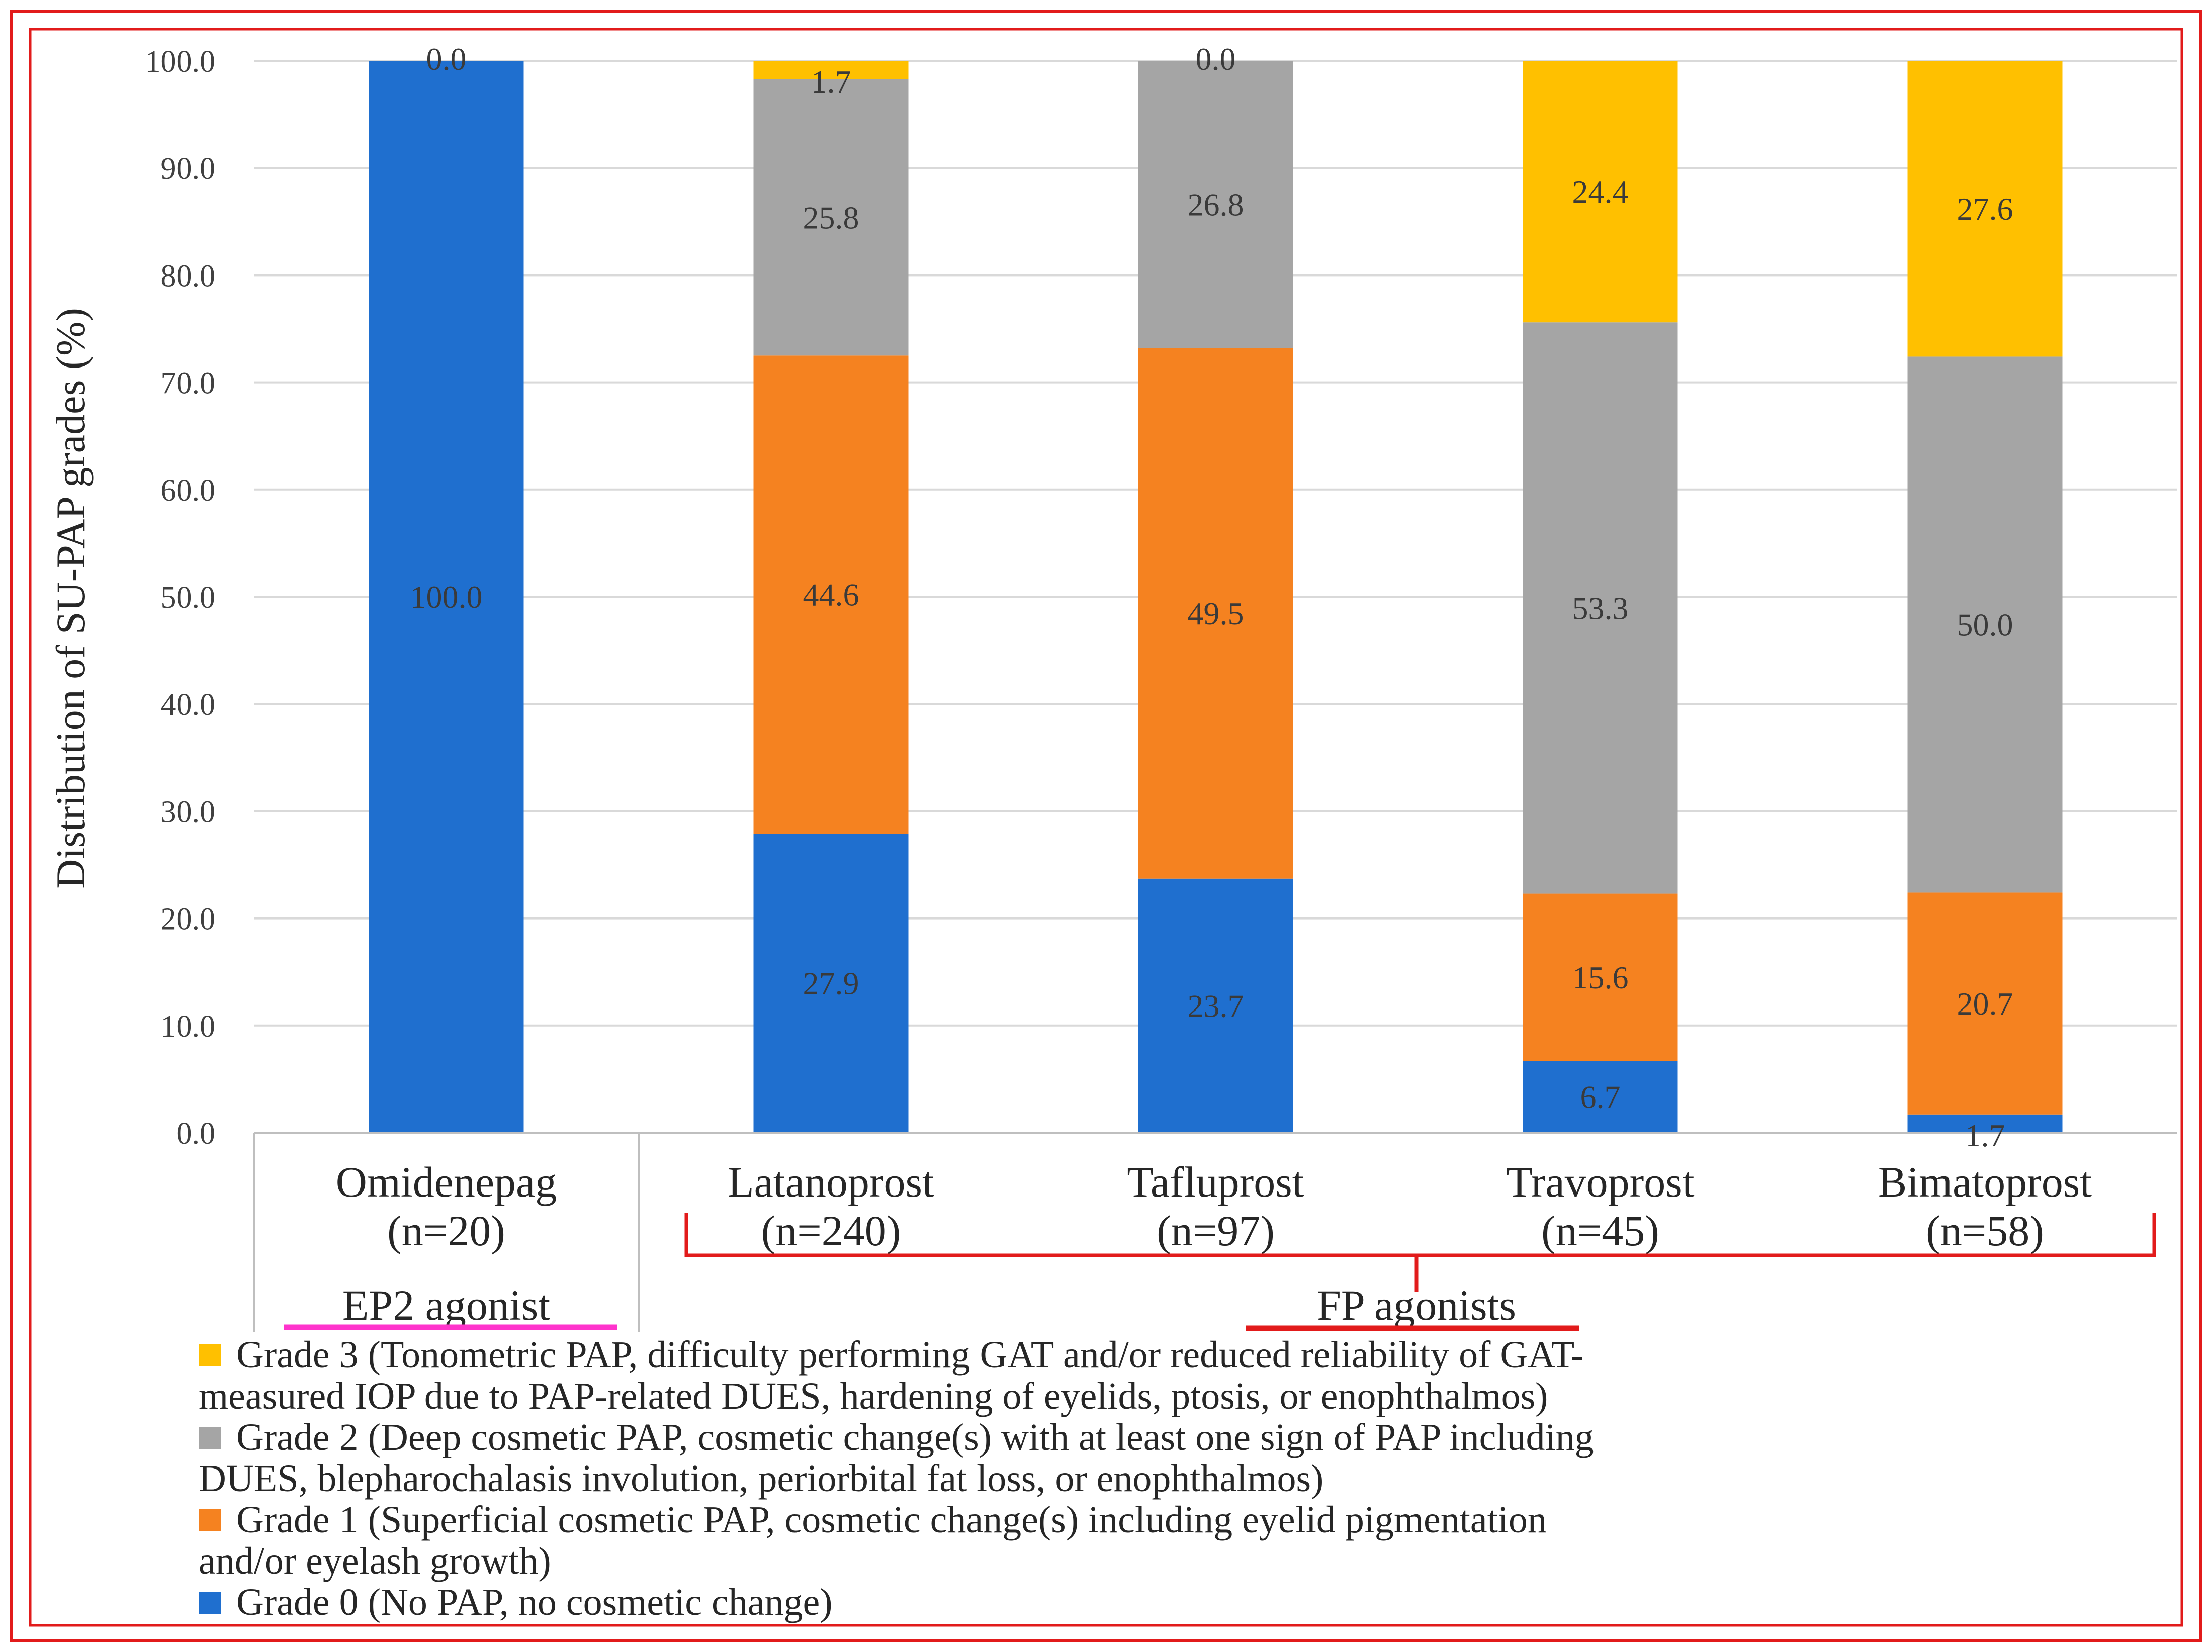  What do you see at coordinates (1985, 1182) in the screenshot?
I see `category-label: Bimatoprost` at bounding box center [1985, 1182].